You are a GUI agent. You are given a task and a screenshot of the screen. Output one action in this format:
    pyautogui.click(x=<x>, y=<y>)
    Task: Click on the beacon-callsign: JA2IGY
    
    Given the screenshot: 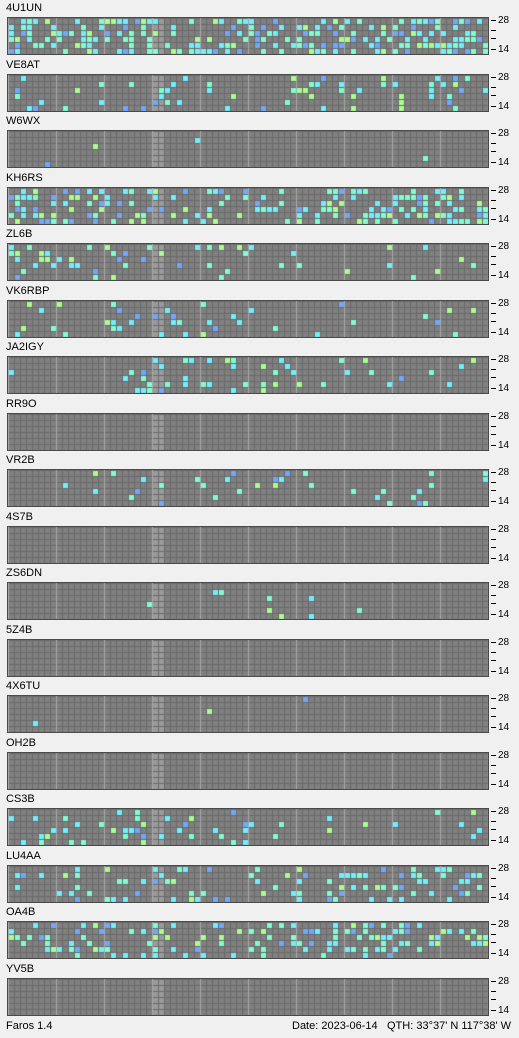 What is the action you would take?
    pyautogui.click(x=25, y=347)
    